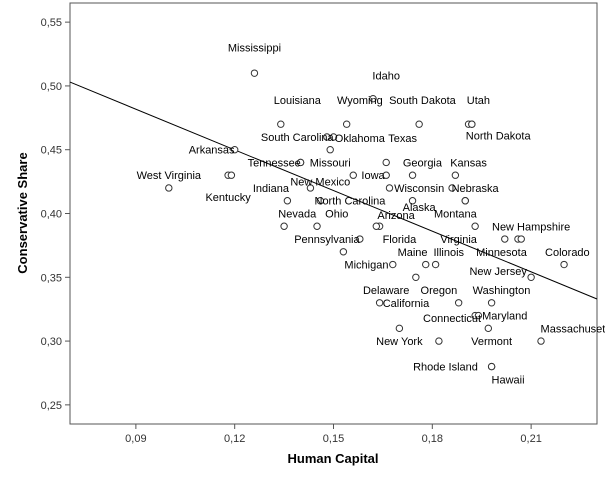  I want to click on point-label: Maine, so click(413, 253).